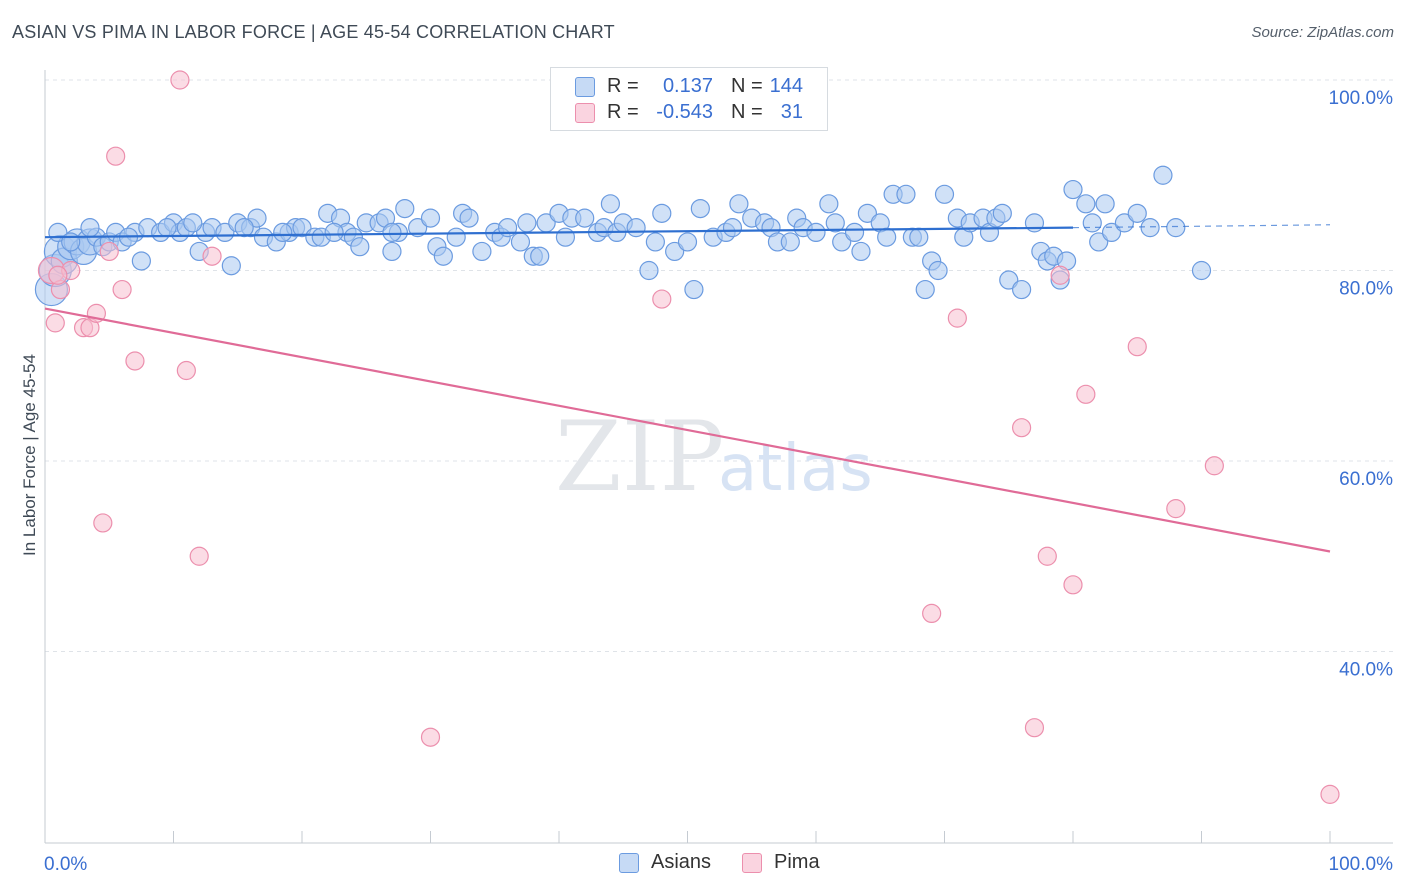  Describe the element at coordinates (752, 863) in the screenshot. I see `pima-legend-swatch` at that location.